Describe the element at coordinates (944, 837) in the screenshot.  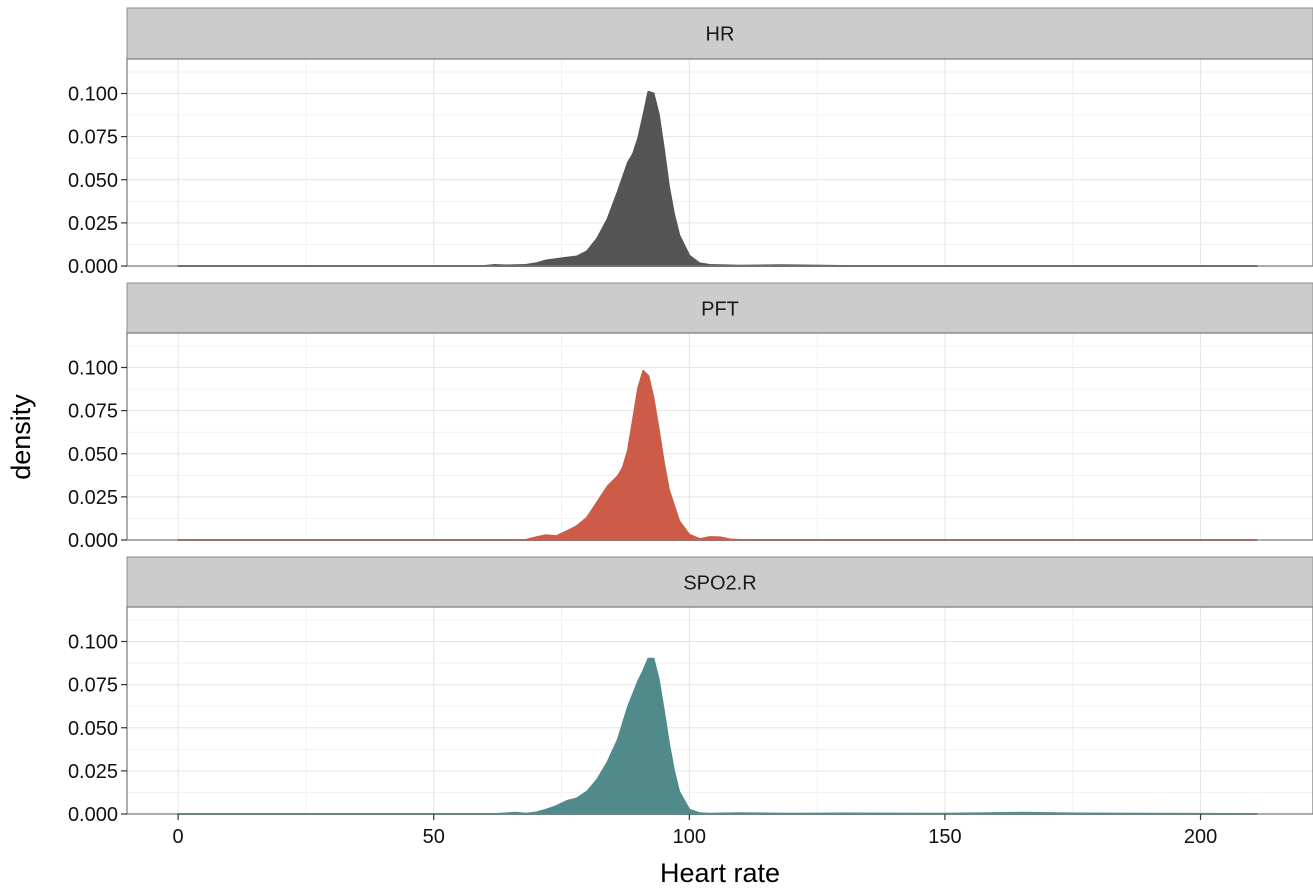
I see `x-tick-label: 150` at that location.